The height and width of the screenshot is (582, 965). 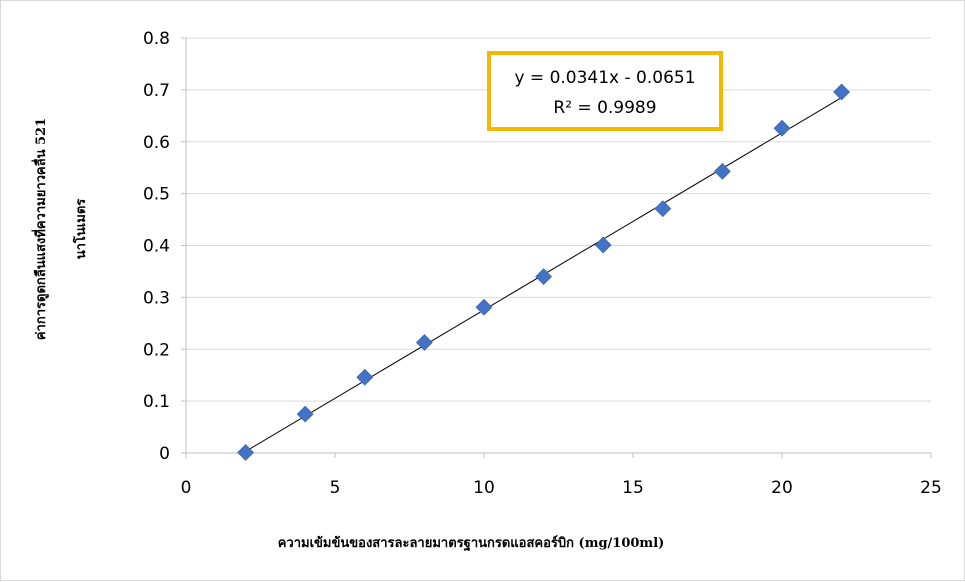 What do you see at coordinates (156, 298) in the screenshot?
I see `y-tick-label: 0.3` at bounding box center [156, 298].